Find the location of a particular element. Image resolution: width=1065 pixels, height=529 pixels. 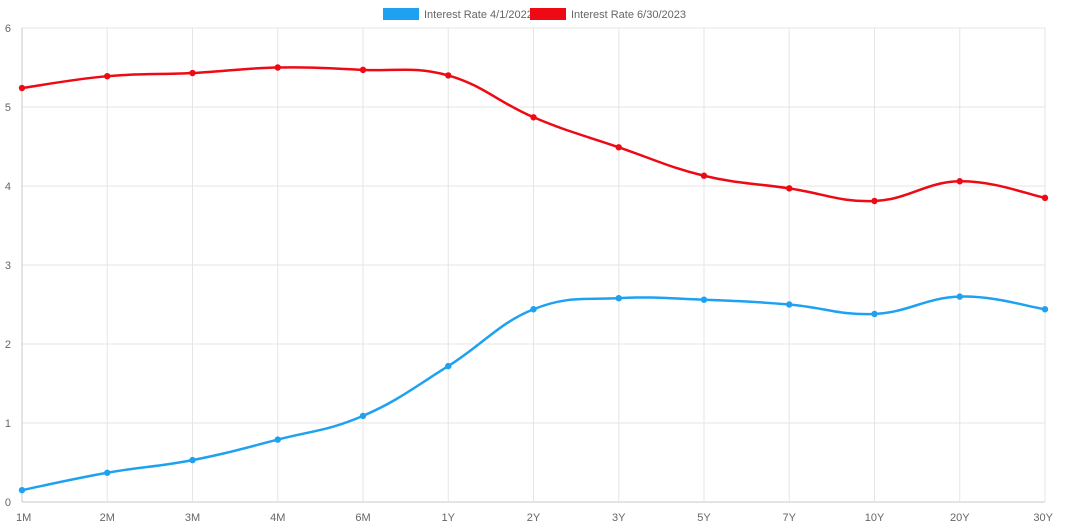

y-tick-label: 6 is located at coordinates (8, 29).